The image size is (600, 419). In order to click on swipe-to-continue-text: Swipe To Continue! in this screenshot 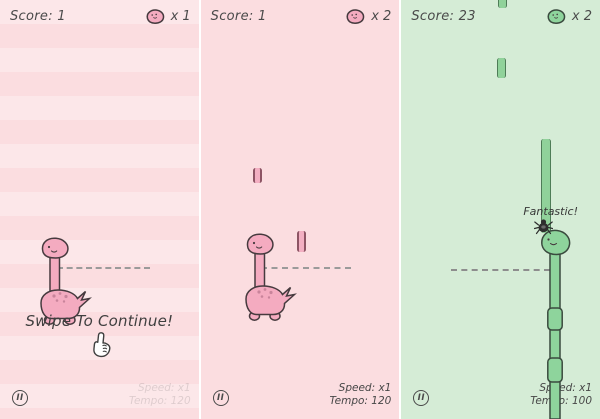, I will do `click(99, 321)`.